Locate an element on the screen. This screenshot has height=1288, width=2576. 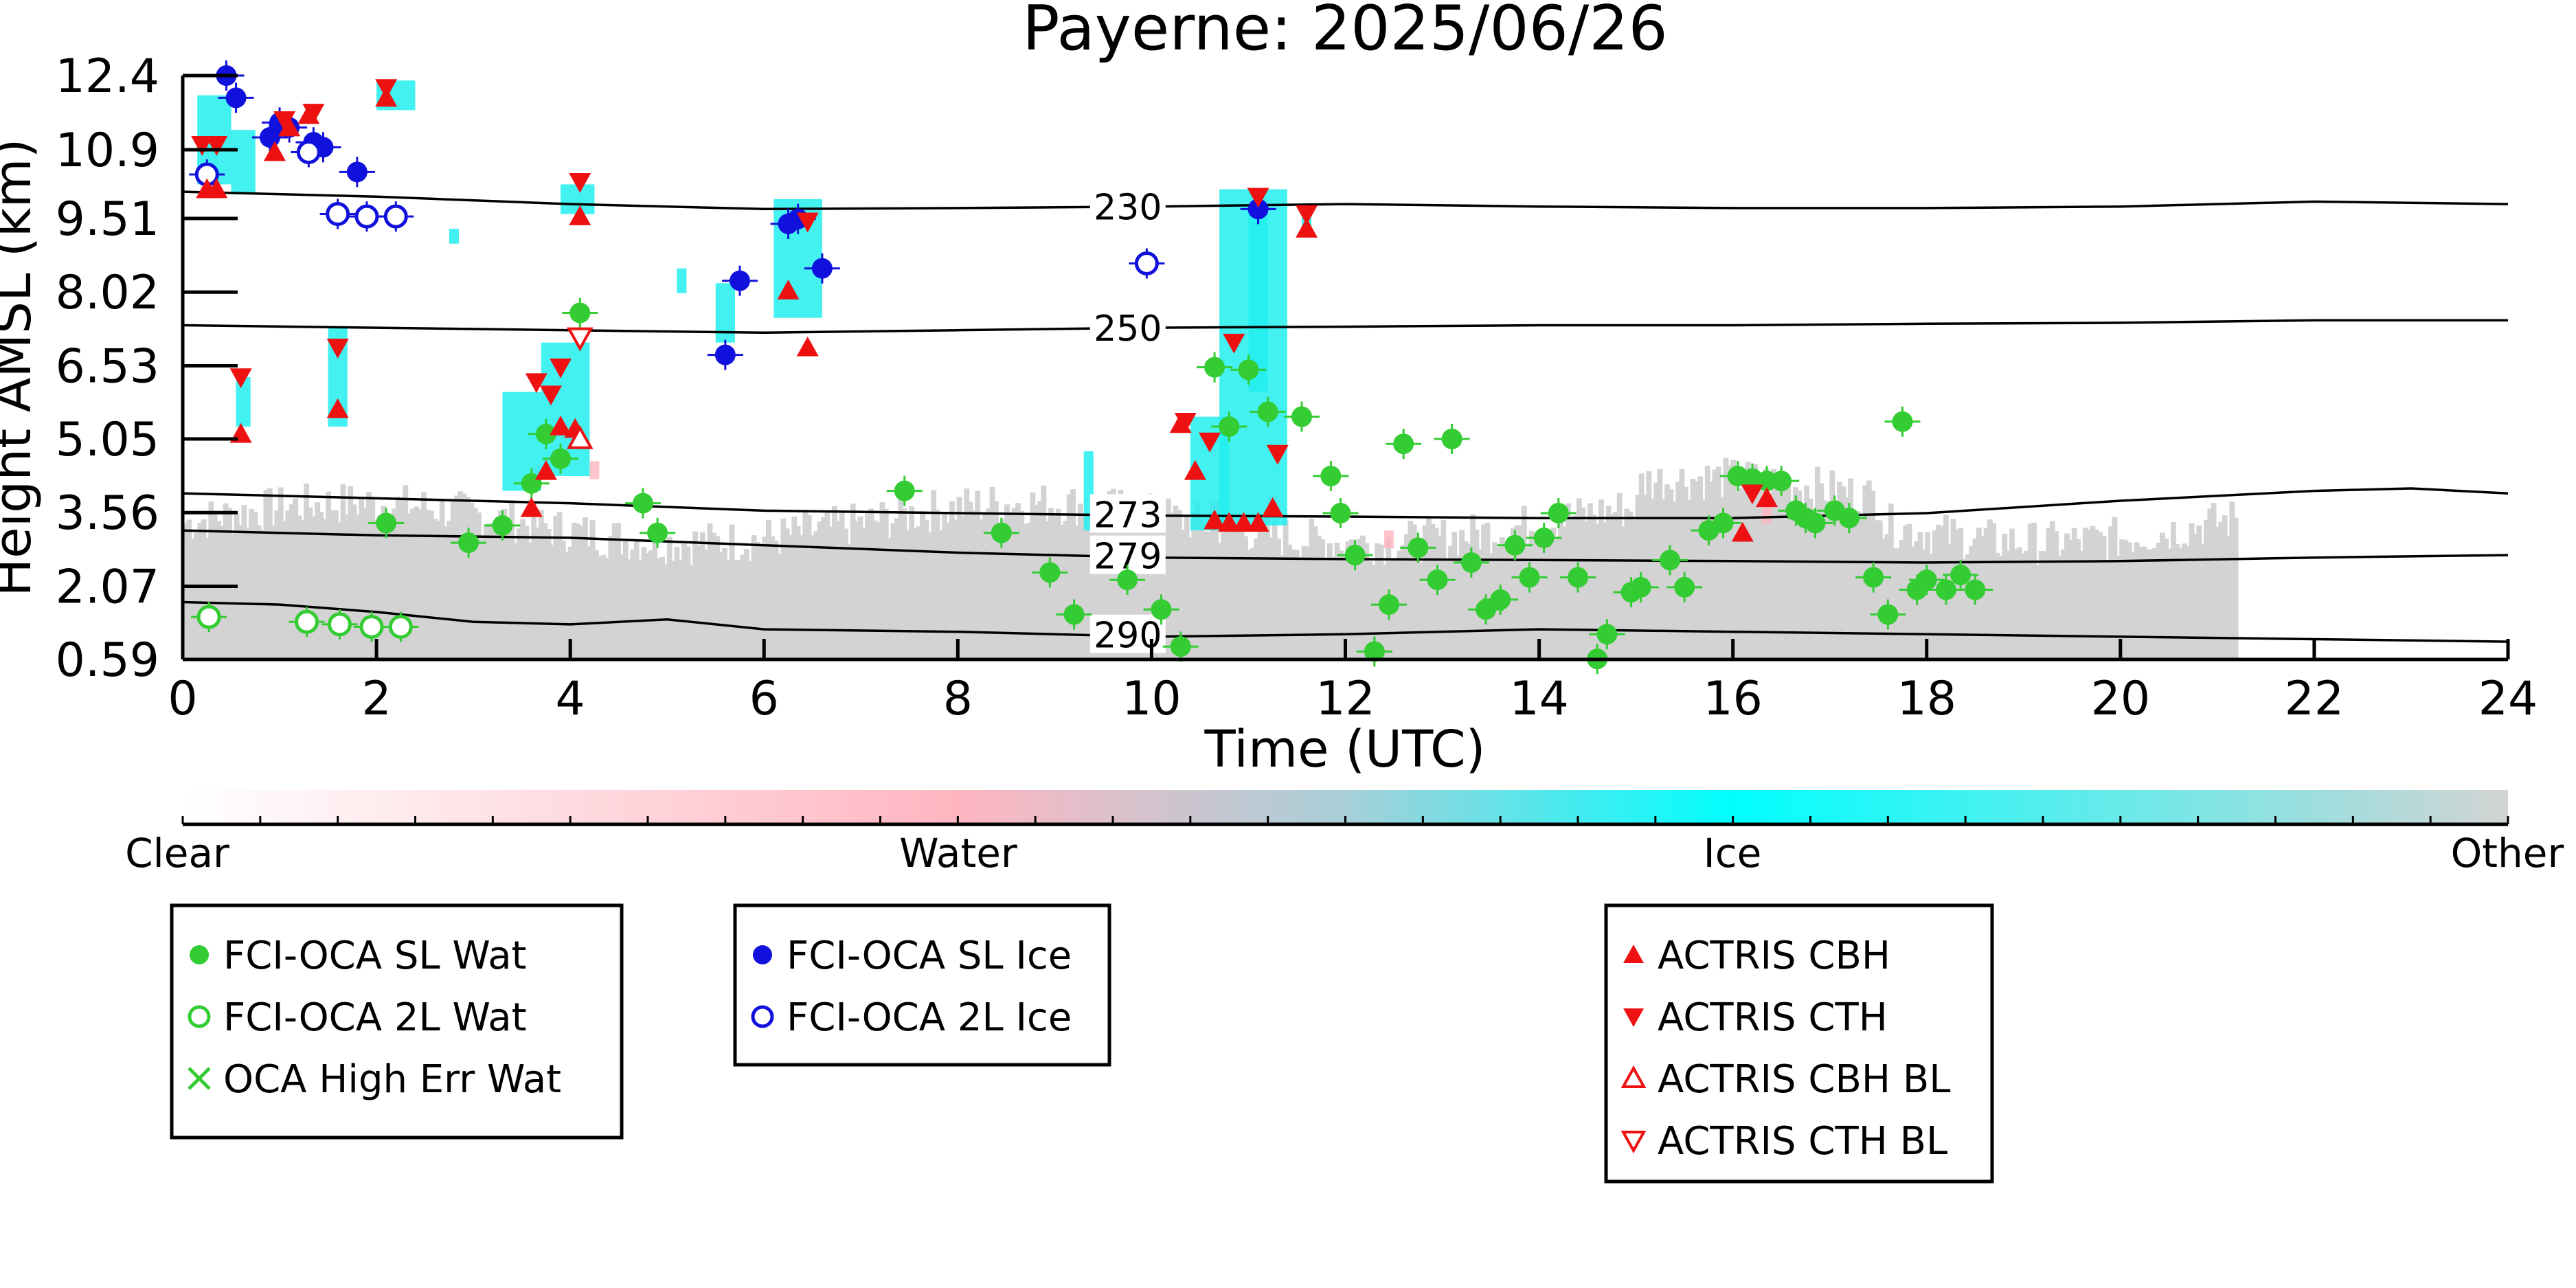
series-fci-oca-2l-ice is located at coordinates (677, 208).